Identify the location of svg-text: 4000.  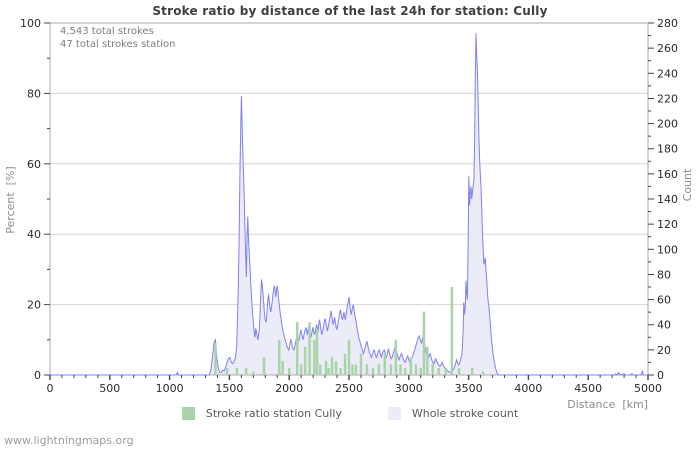
(528, 388).